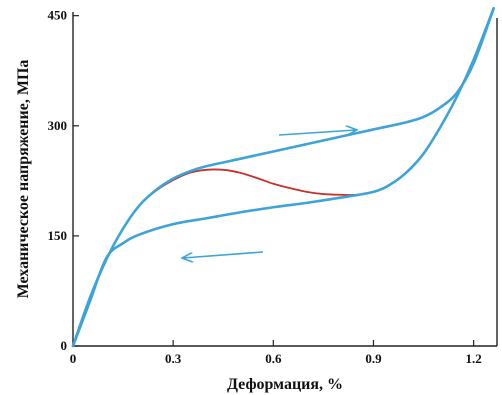 This screenshot has height=395, width=502. I want to click on x-tick-label: 0.3, so click(173, 358).